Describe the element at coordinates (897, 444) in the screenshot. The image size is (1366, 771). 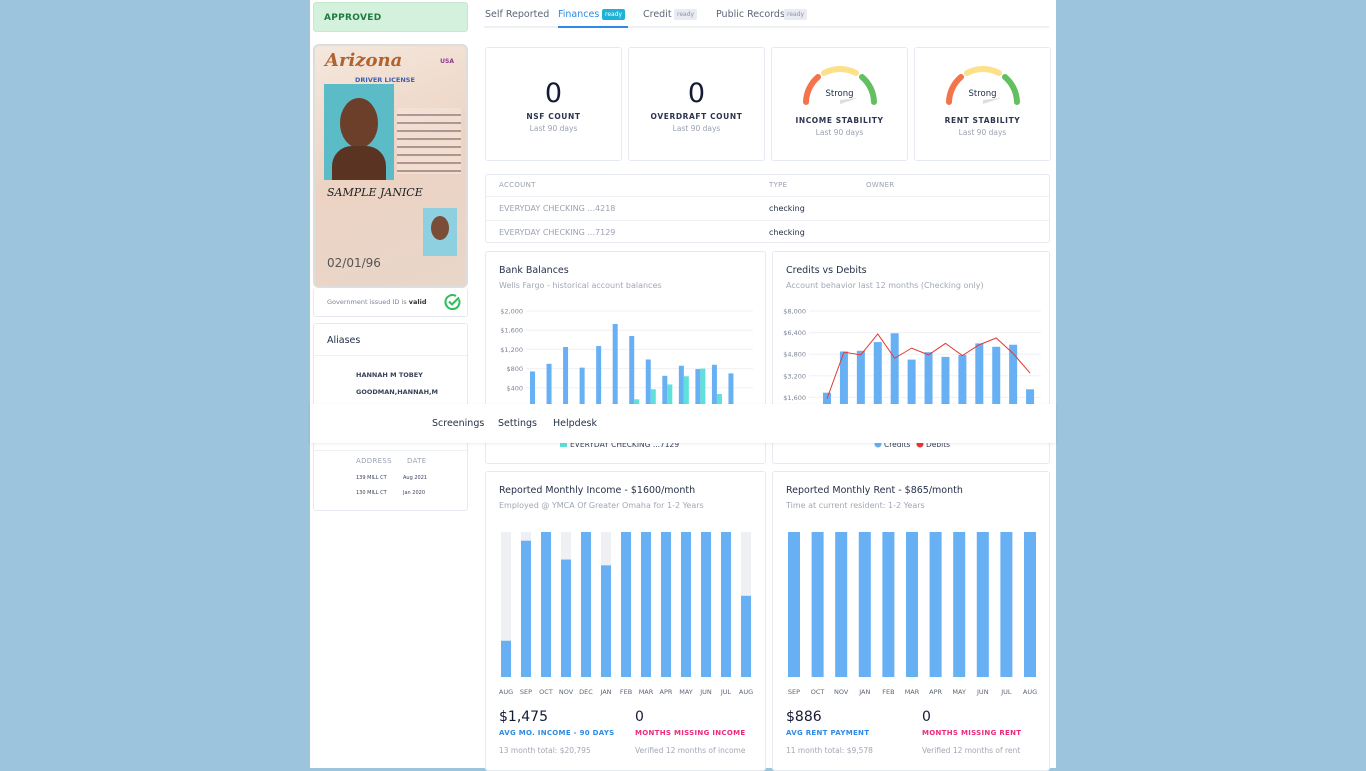
I see `legend-label: Credits` at that location.